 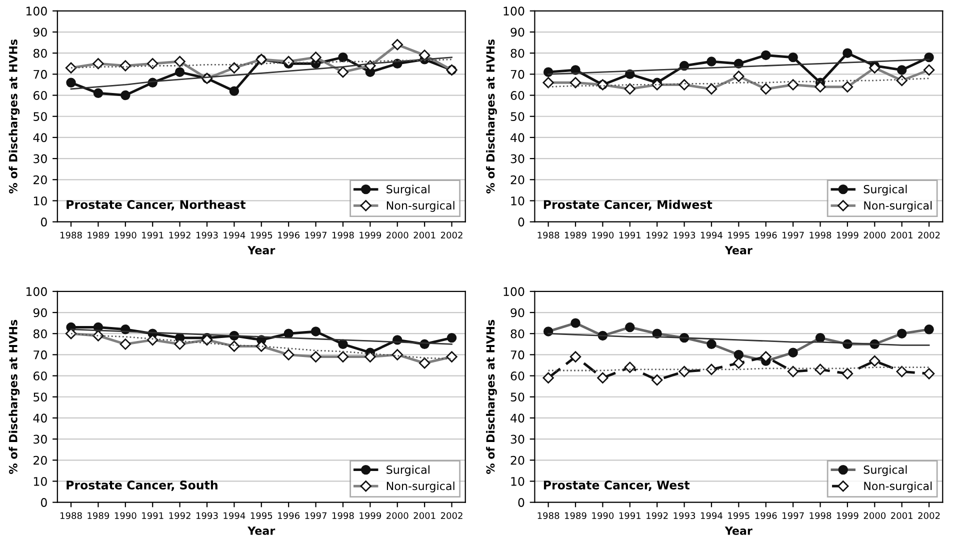 What do you see at coordinates (617, 485) in the screenshot?
I see `text: Prostate Cancer, West` at bounding box center [617, 485].